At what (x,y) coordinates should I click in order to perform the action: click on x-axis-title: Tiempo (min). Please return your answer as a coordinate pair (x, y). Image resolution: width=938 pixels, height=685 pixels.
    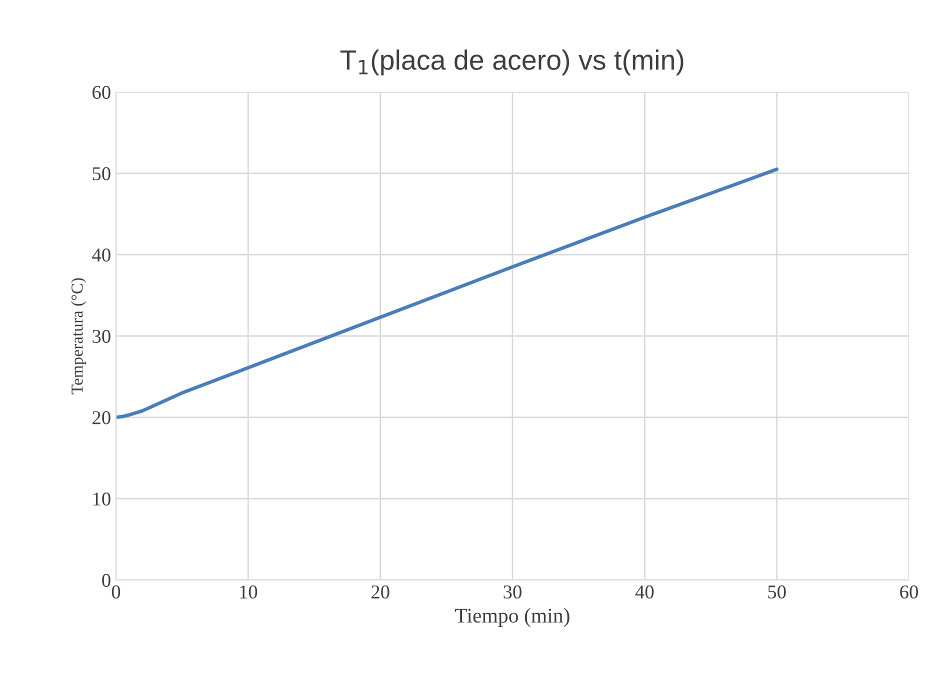
    Looking at the image, I should click on (512, 617).